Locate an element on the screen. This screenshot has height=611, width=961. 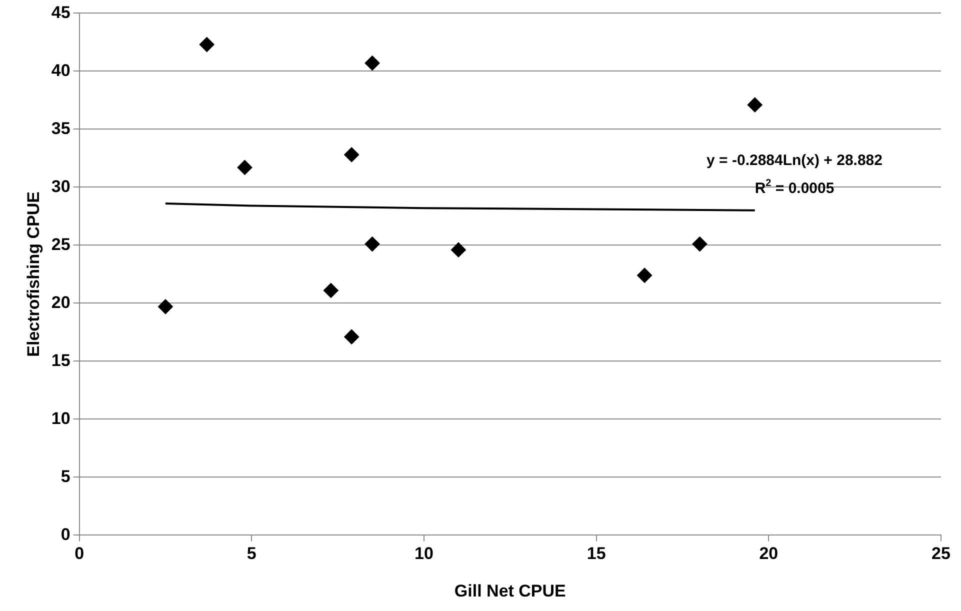
x-tick-label: 10 is located at coordinates (424, 554).